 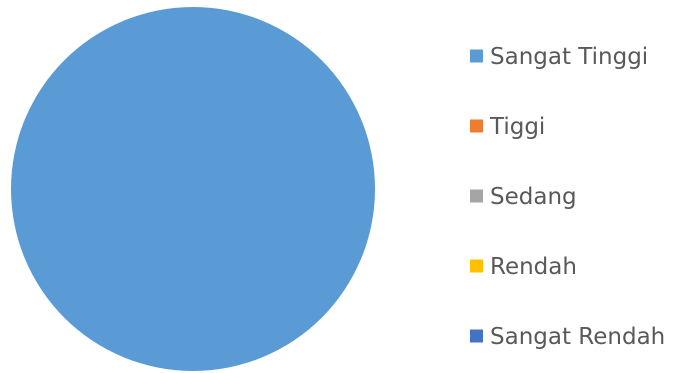 I want to click on legend-item-sangat-tinggi: Sangat Tinggi, so click(x=559, y=57).